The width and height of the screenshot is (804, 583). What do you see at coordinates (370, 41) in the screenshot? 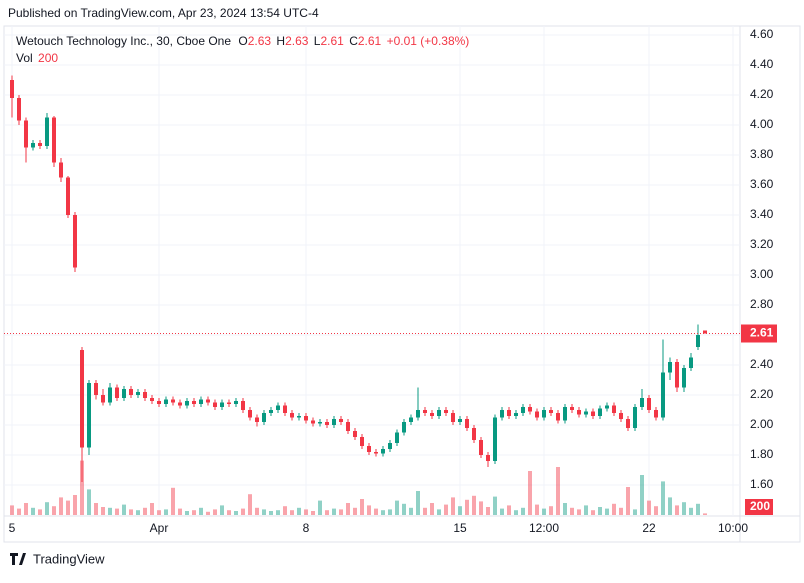
I see `close-value: 2.61` at bounding box center [370, 41].